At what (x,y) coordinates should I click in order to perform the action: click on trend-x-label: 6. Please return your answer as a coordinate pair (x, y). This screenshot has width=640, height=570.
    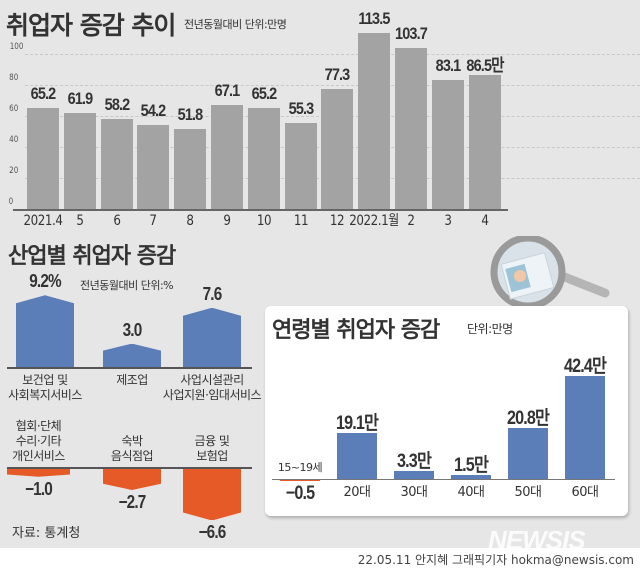
    Looking at the image, I should click on (117, 221).